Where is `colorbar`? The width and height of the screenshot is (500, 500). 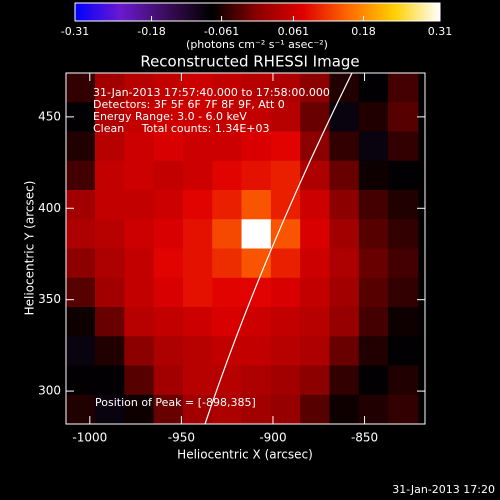 colorbar is located at coordinates (257, 12).